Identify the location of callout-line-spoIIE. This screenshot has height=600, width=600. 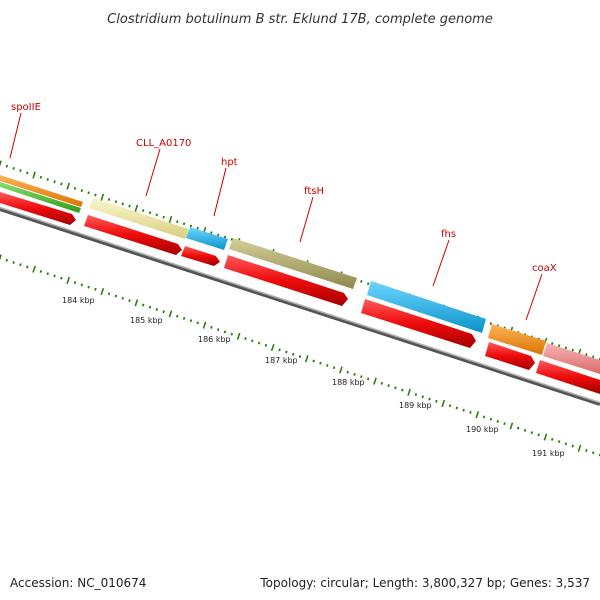
(15, 135).